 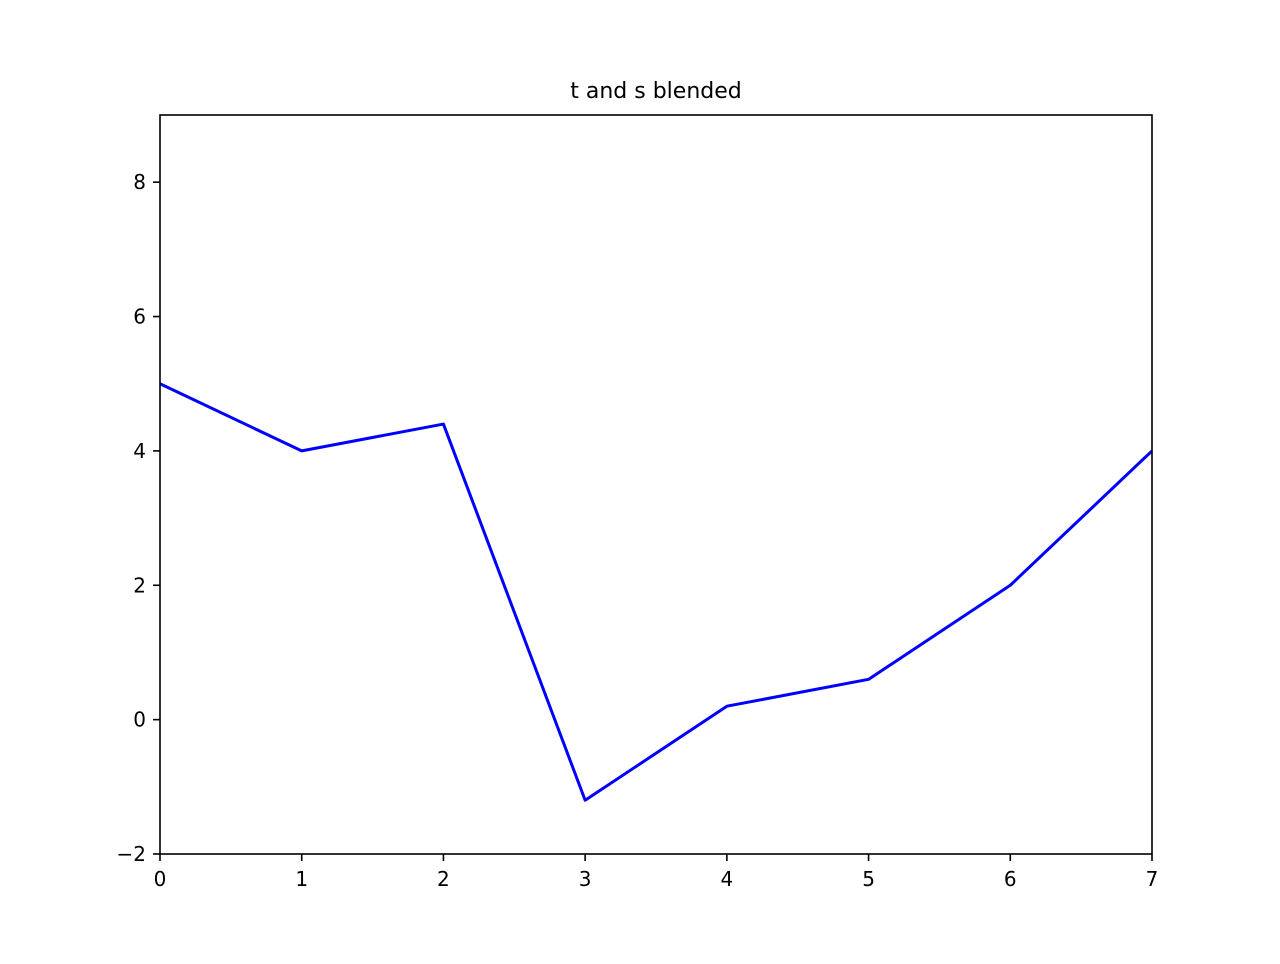 What do you see at coordinates (139, 720) in the screenshot?
I see `y-tick-label: 0` at bounding box center [139, 720].